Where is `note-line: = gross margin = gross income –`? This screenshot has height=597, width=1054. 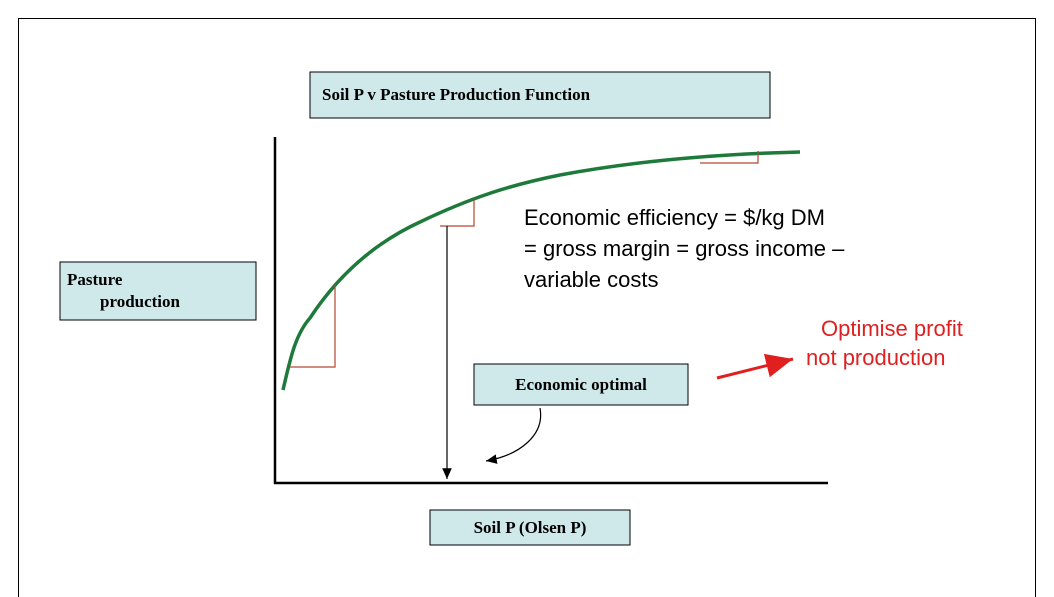
note-line: = gross margin = gross income – is located at coordinates (684, 248).